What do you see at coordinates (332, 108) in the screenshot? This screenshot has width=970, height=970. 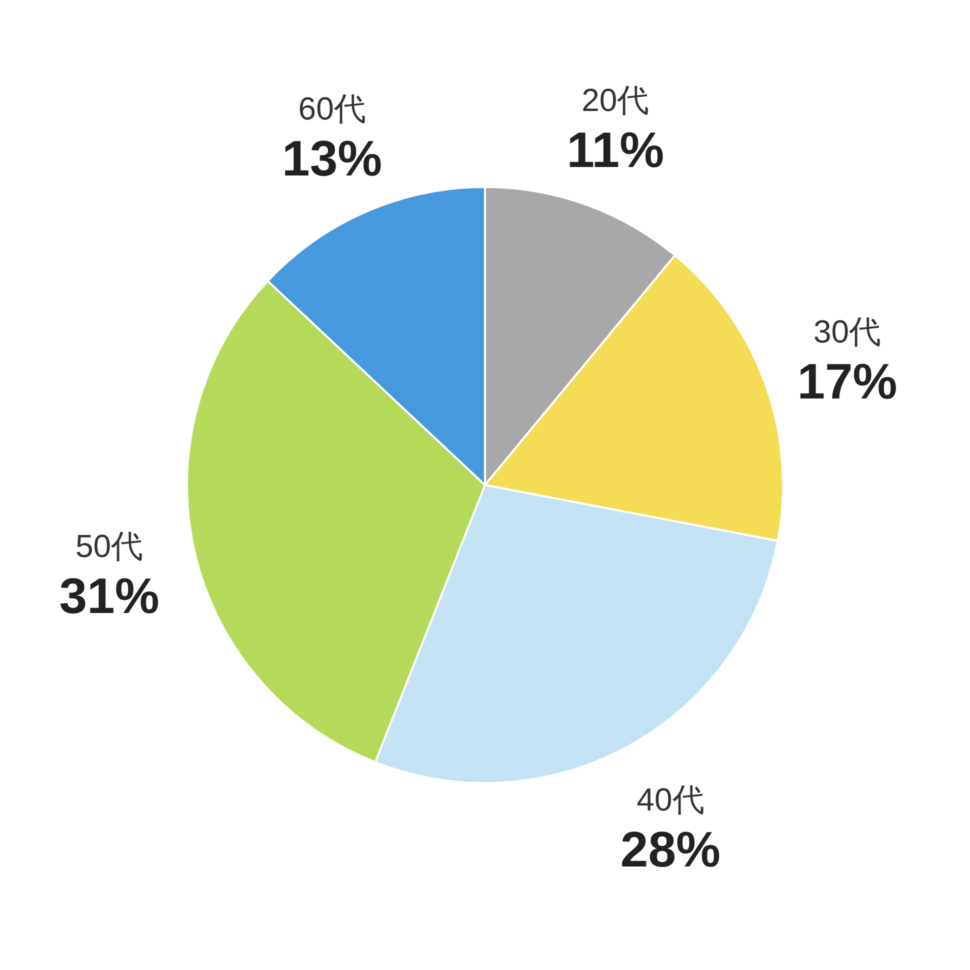 I see `slice-label: 60代` at bounding box center [332, 108].